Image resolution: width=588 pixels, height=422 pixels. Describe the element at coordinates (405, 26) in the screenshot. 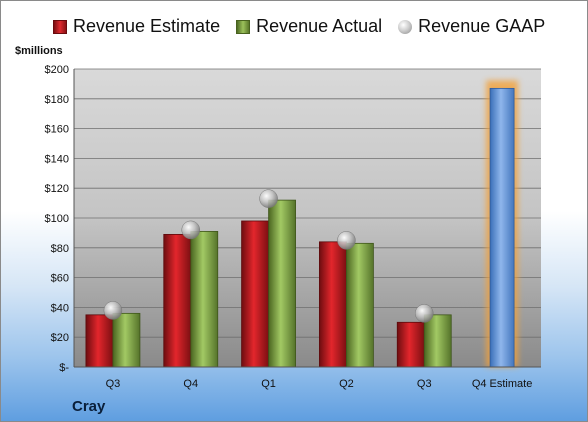

I see `legend-swatch-gaap` at that location.